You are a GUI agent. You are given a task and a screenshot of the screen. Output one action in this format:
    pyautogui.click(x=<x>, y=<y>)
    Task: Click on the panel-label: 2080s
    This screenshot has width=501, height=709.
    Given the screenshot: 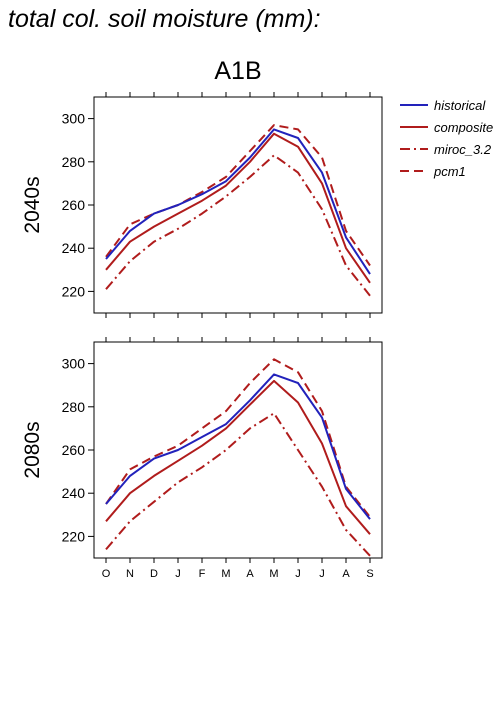 What is the action you would take?
    pyautogui.click(x=32, y=449)
    